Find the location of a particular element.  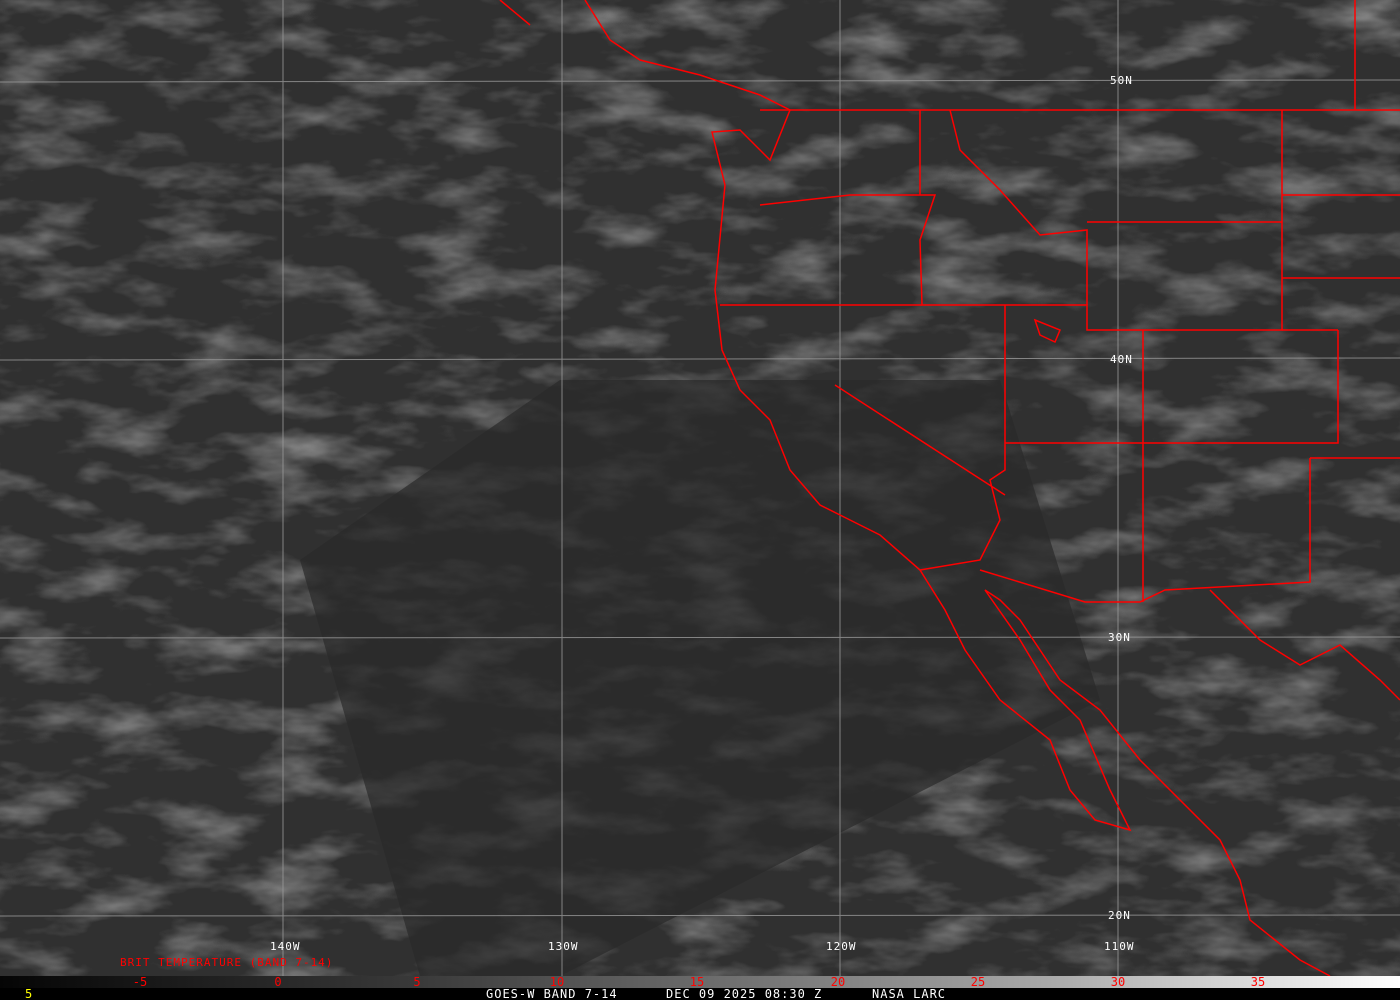

lat-label-40n: 40N is located at coordinates (1121, 359).